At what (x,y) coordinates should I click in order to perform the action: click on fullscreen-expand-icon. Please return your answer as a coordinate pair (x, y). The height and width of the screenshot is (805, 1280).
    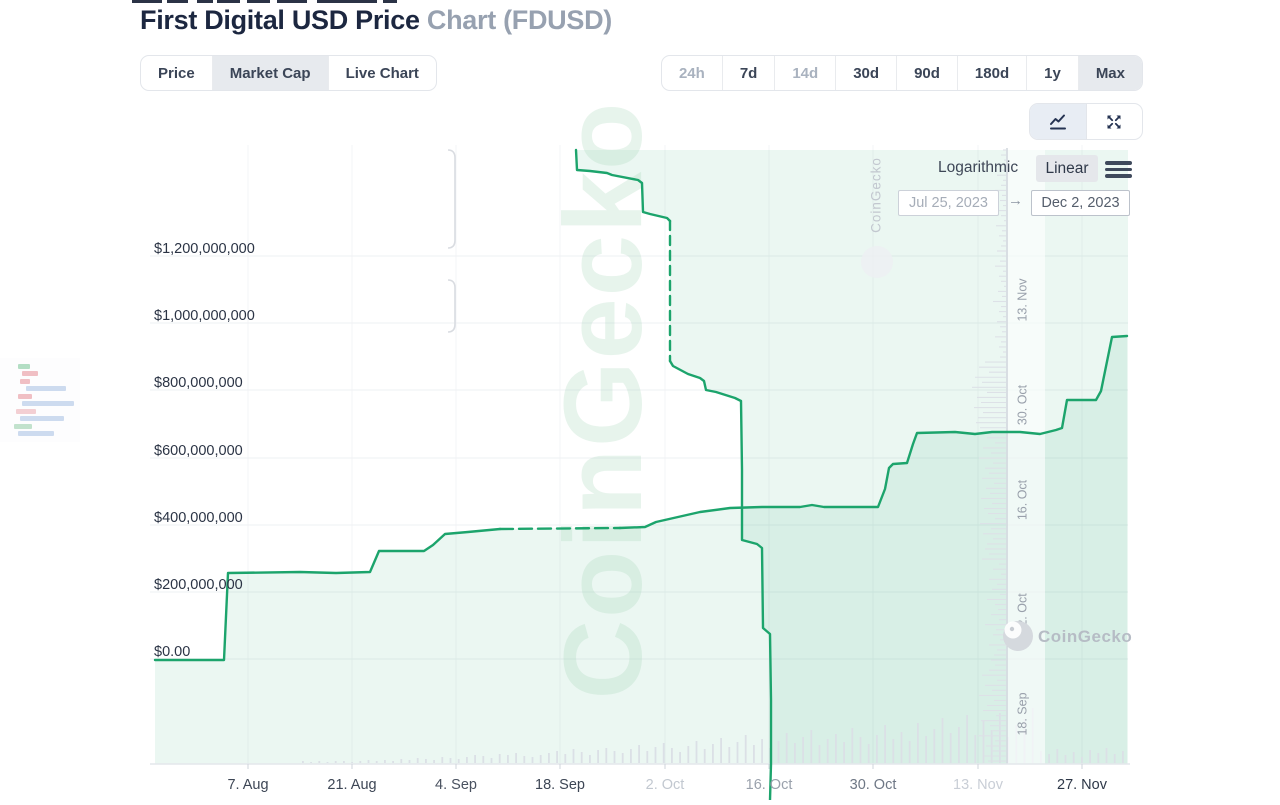
    Looking at the image, I should click on (1114, 121).